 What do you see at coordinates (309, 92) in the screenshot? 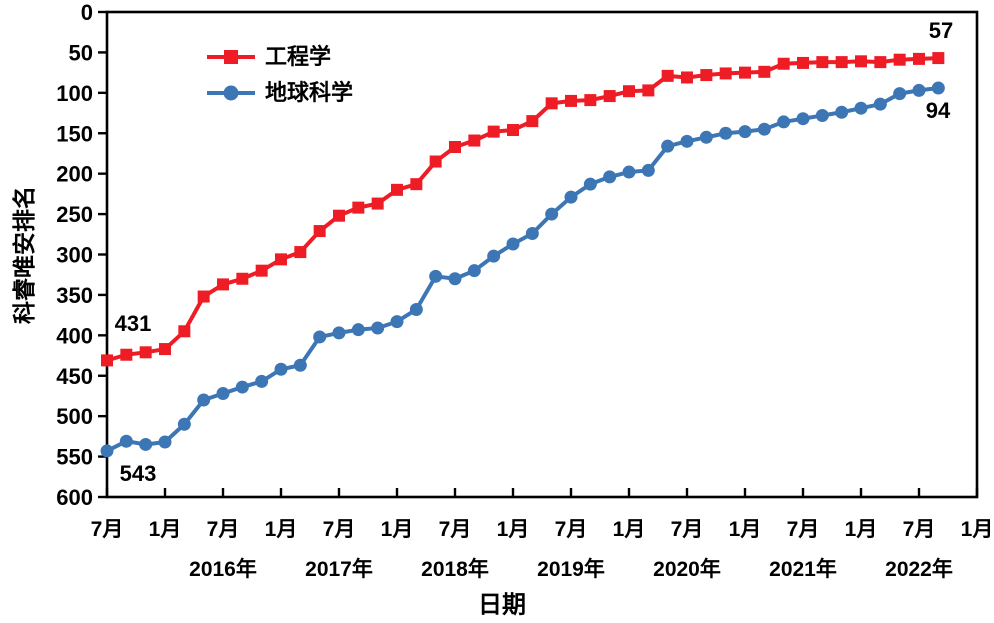
I see `legend-label-earth-science: 地球科学` at bounding box center [309, 92].